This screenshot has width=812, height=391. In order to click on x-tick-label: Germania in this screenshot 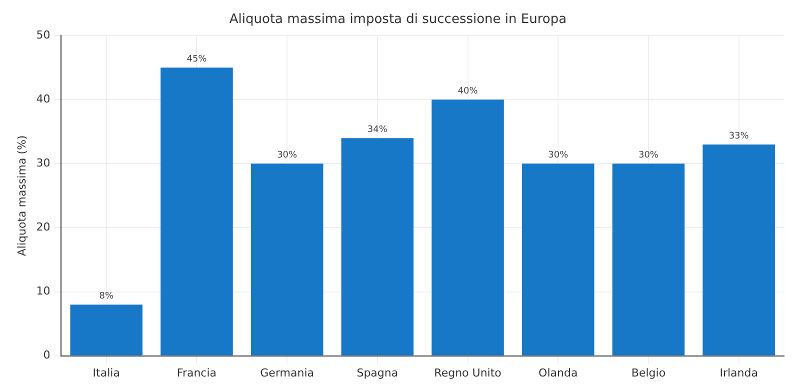, I will do `click(287, 373)`.